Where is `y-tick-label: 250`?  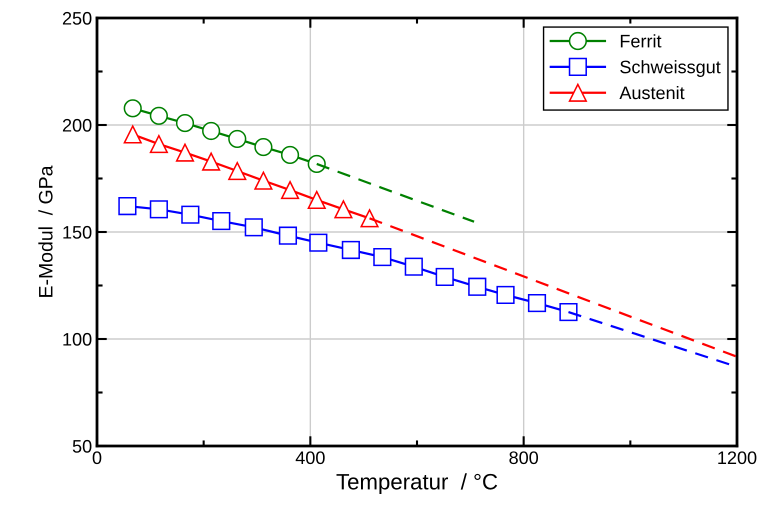 y-tick-label: 250 is located at coordinates (77, 18).